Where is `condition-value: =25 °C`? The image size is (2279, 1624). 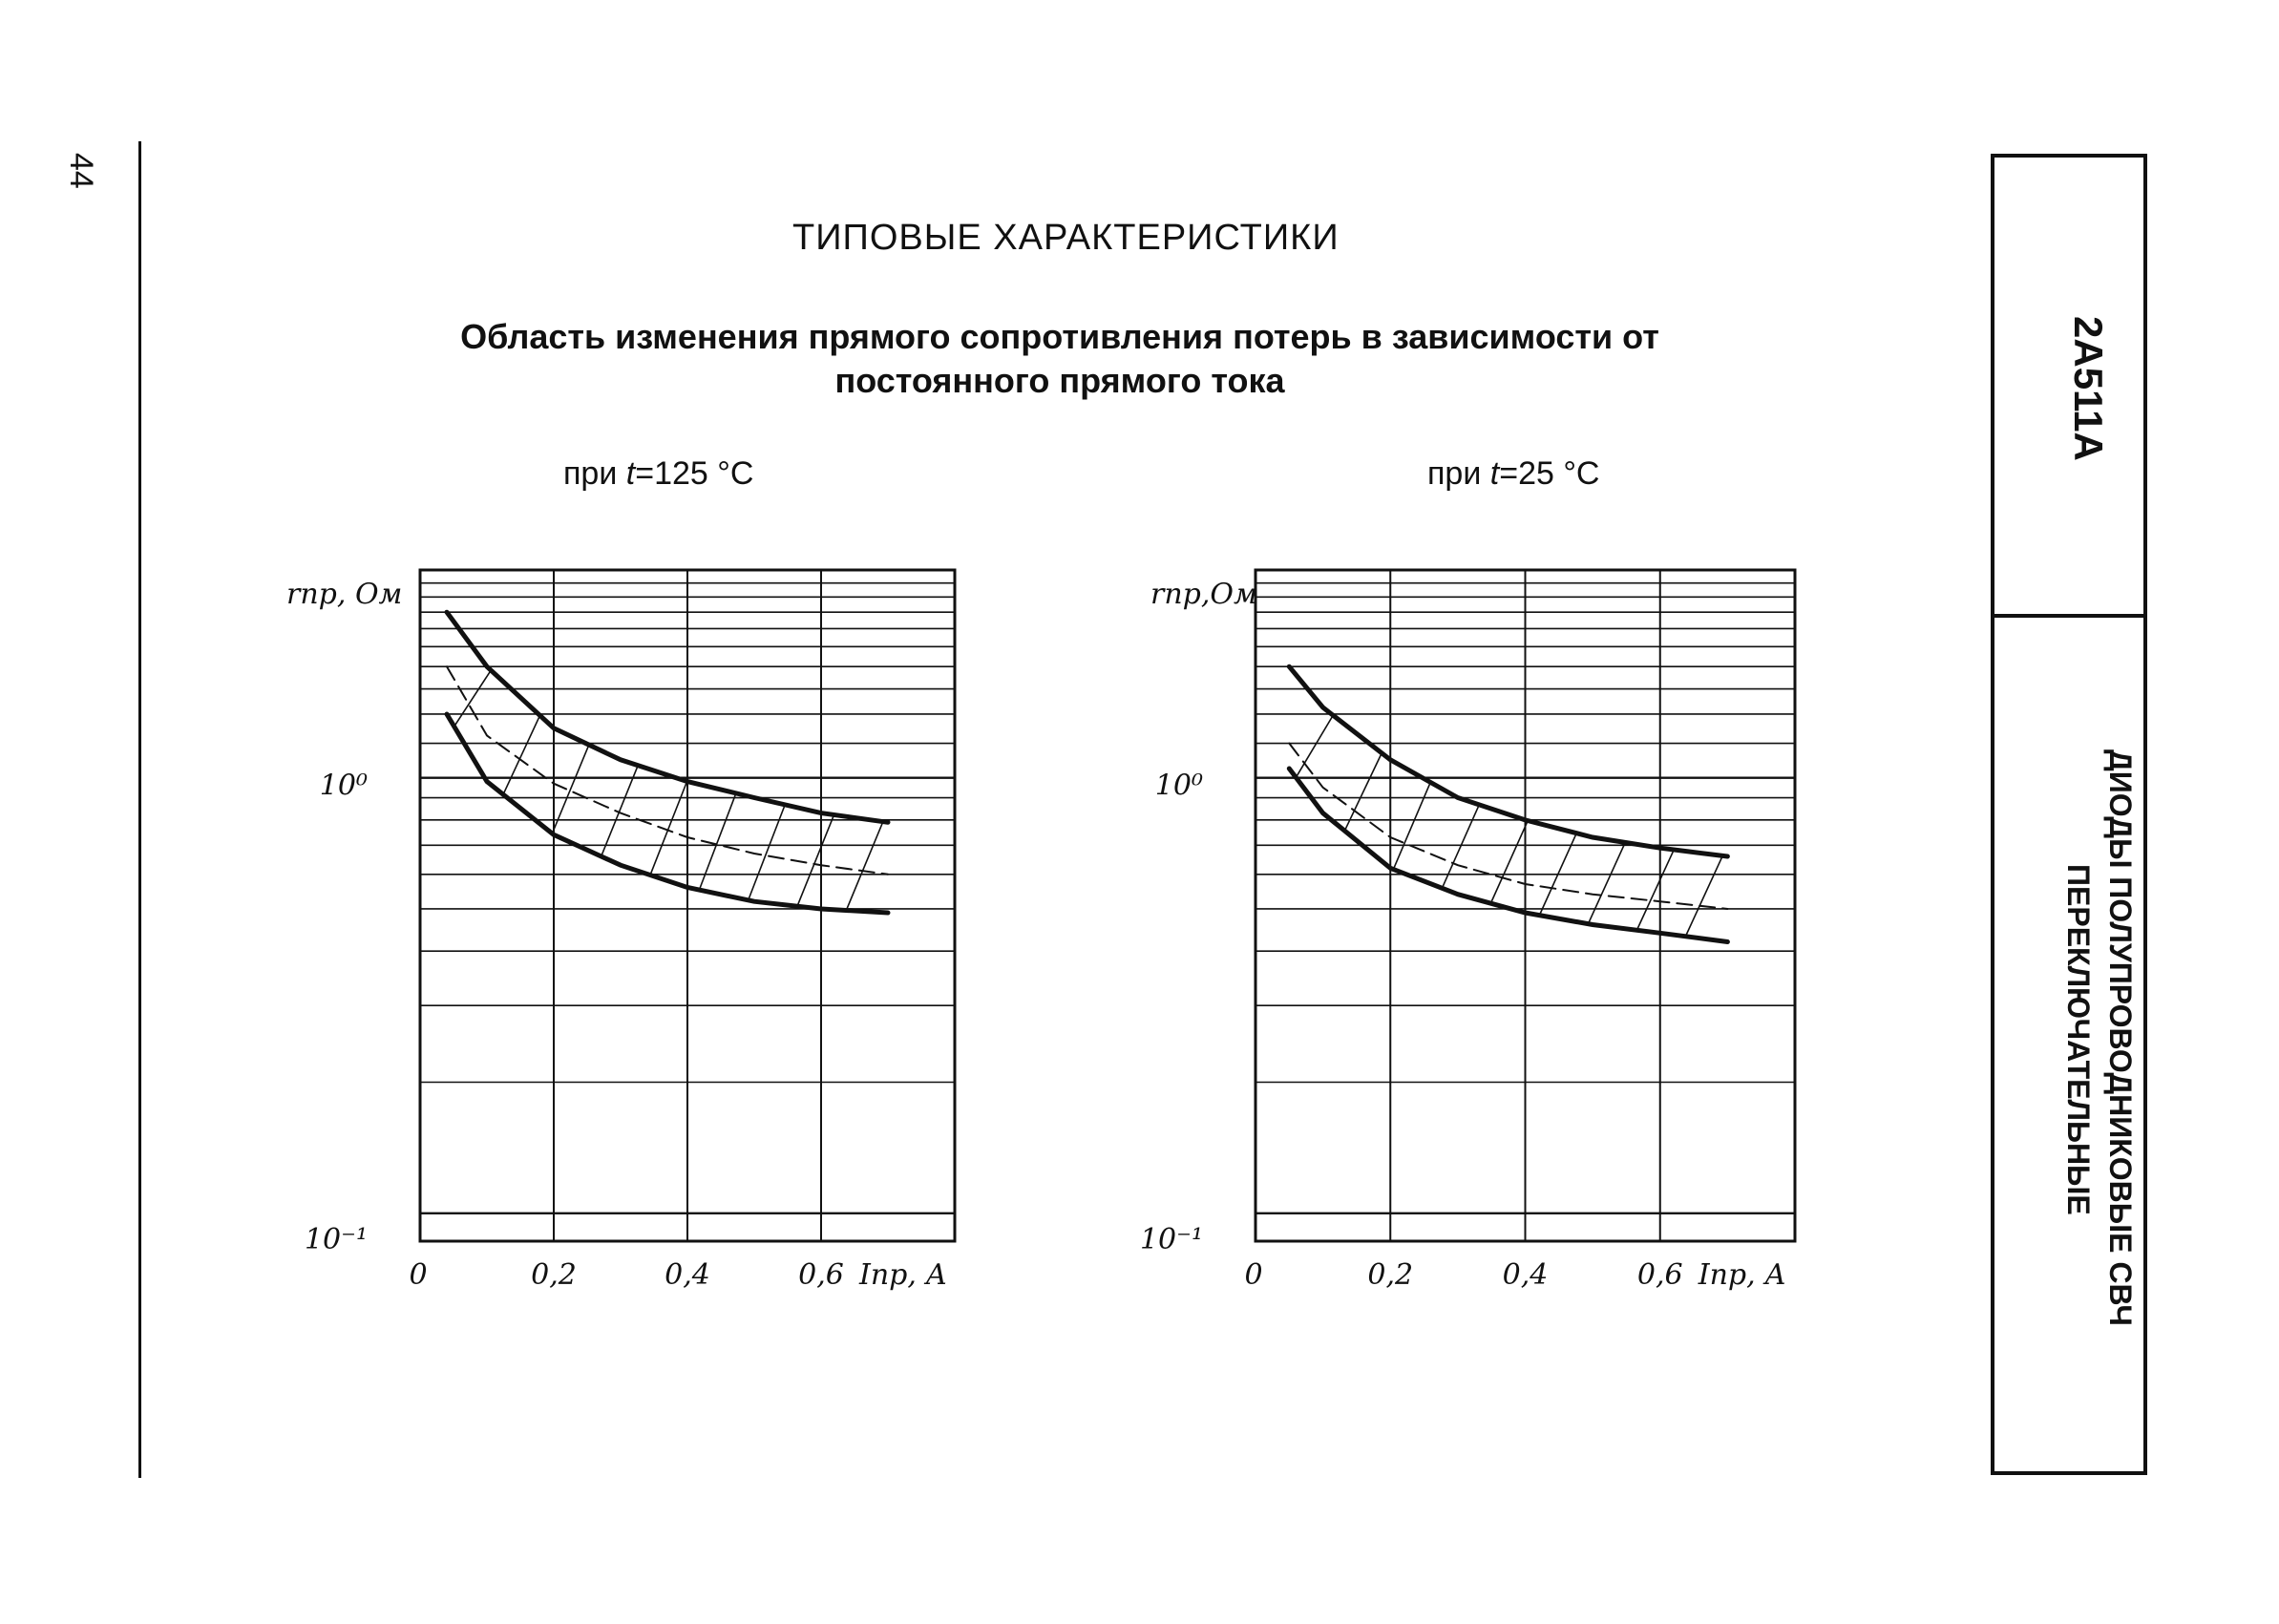 condition-value: =25 °C is located at coordinates (1549, 473).